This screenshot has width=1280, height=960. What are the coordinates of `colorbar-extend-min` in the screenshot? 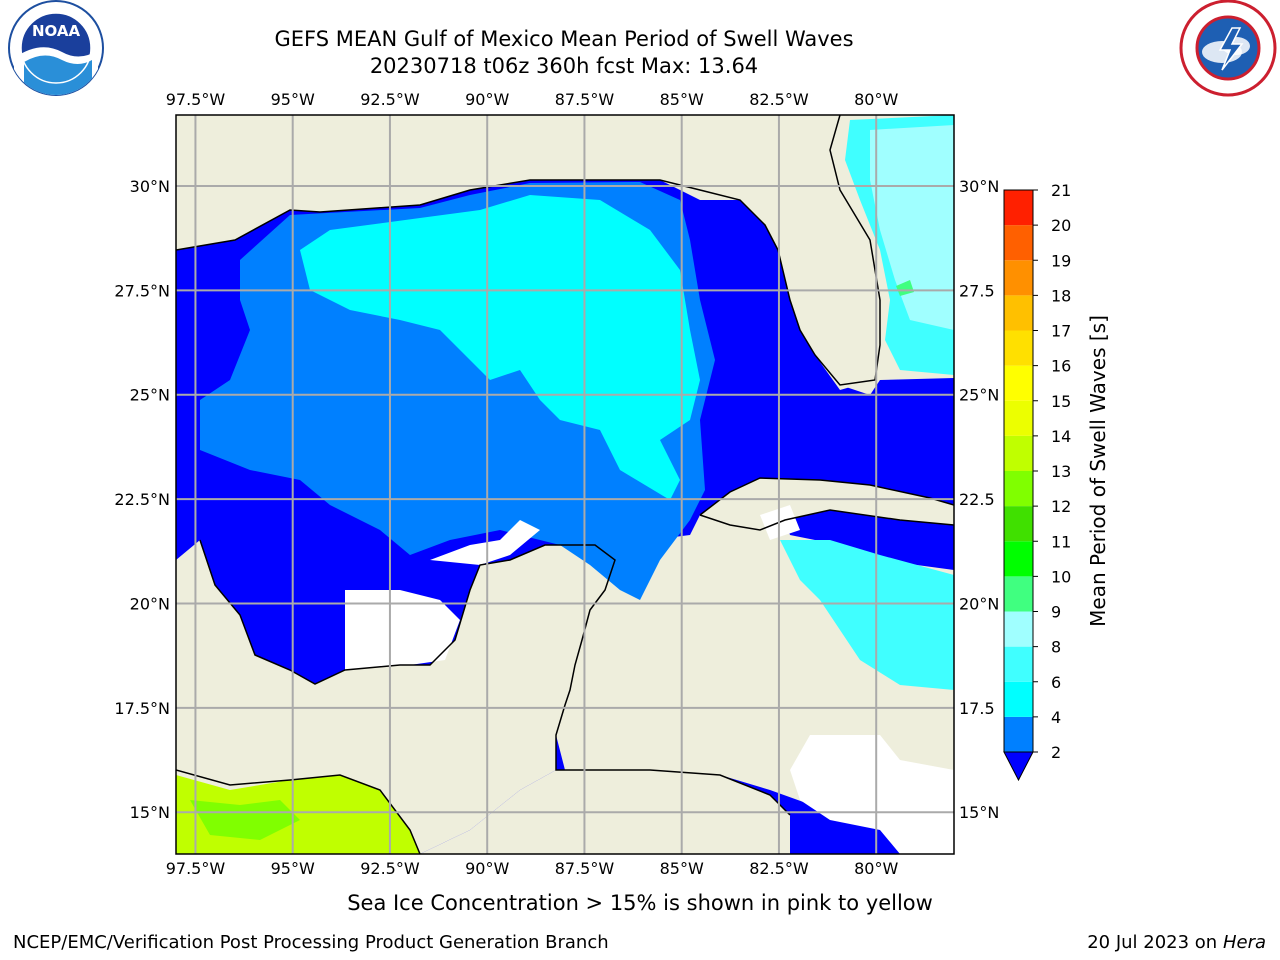 It's located at (1018, 766).